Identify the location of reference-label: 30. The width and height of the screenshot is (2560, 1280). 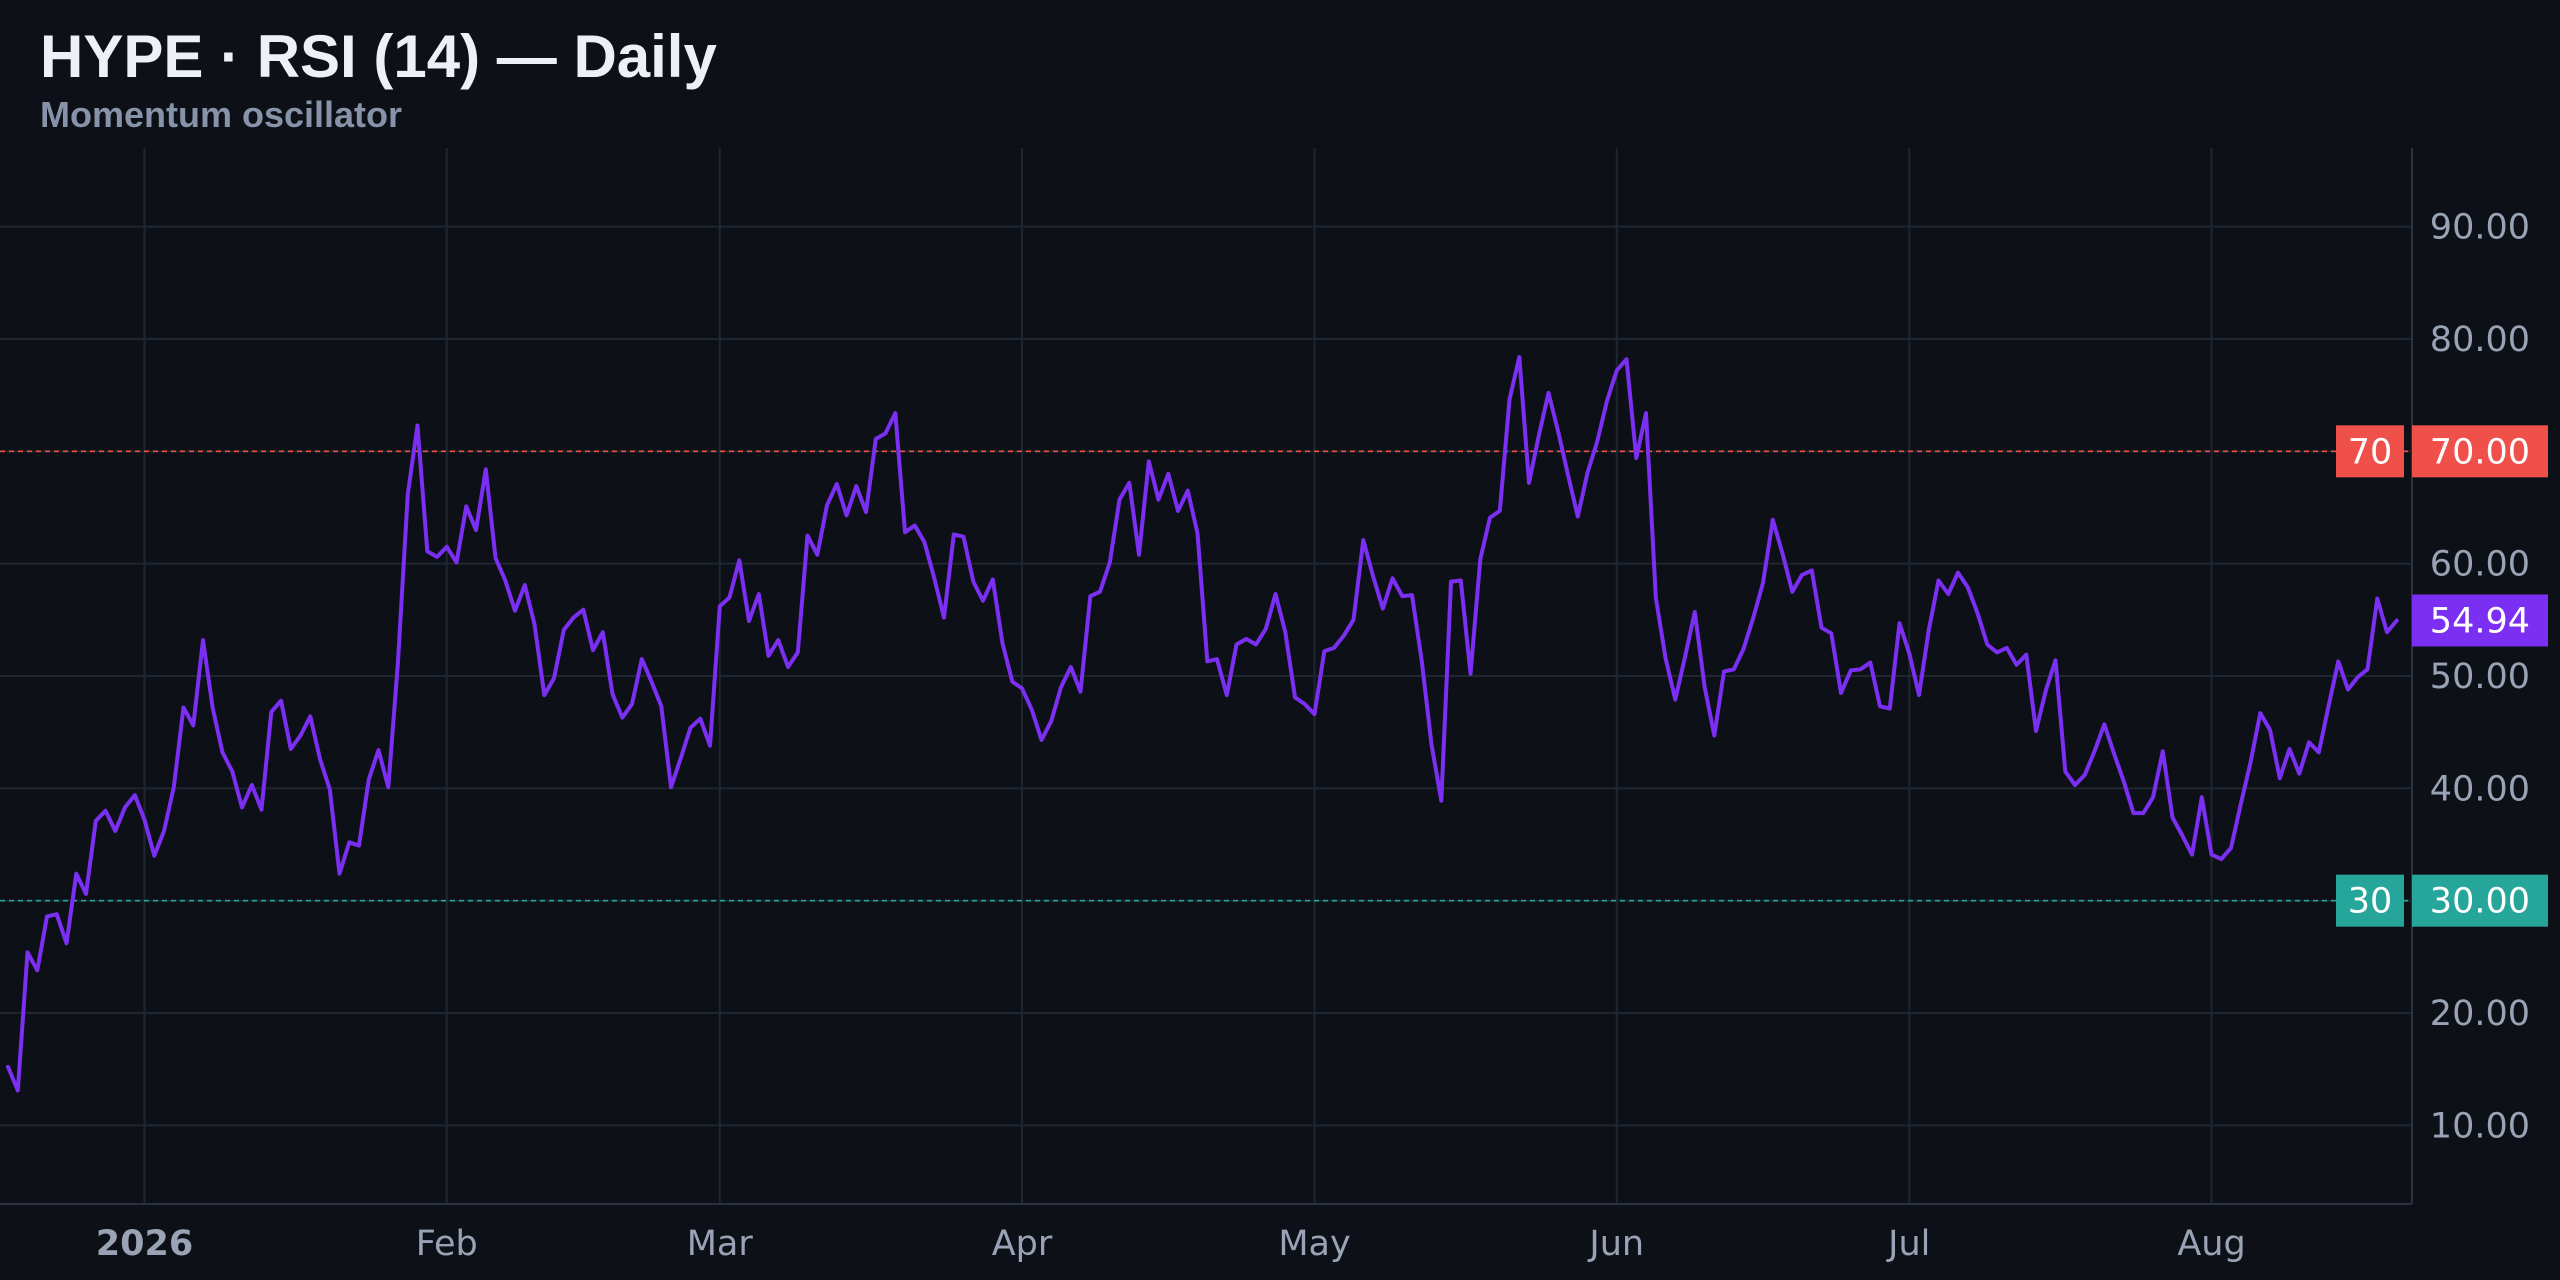
(2370, 902).